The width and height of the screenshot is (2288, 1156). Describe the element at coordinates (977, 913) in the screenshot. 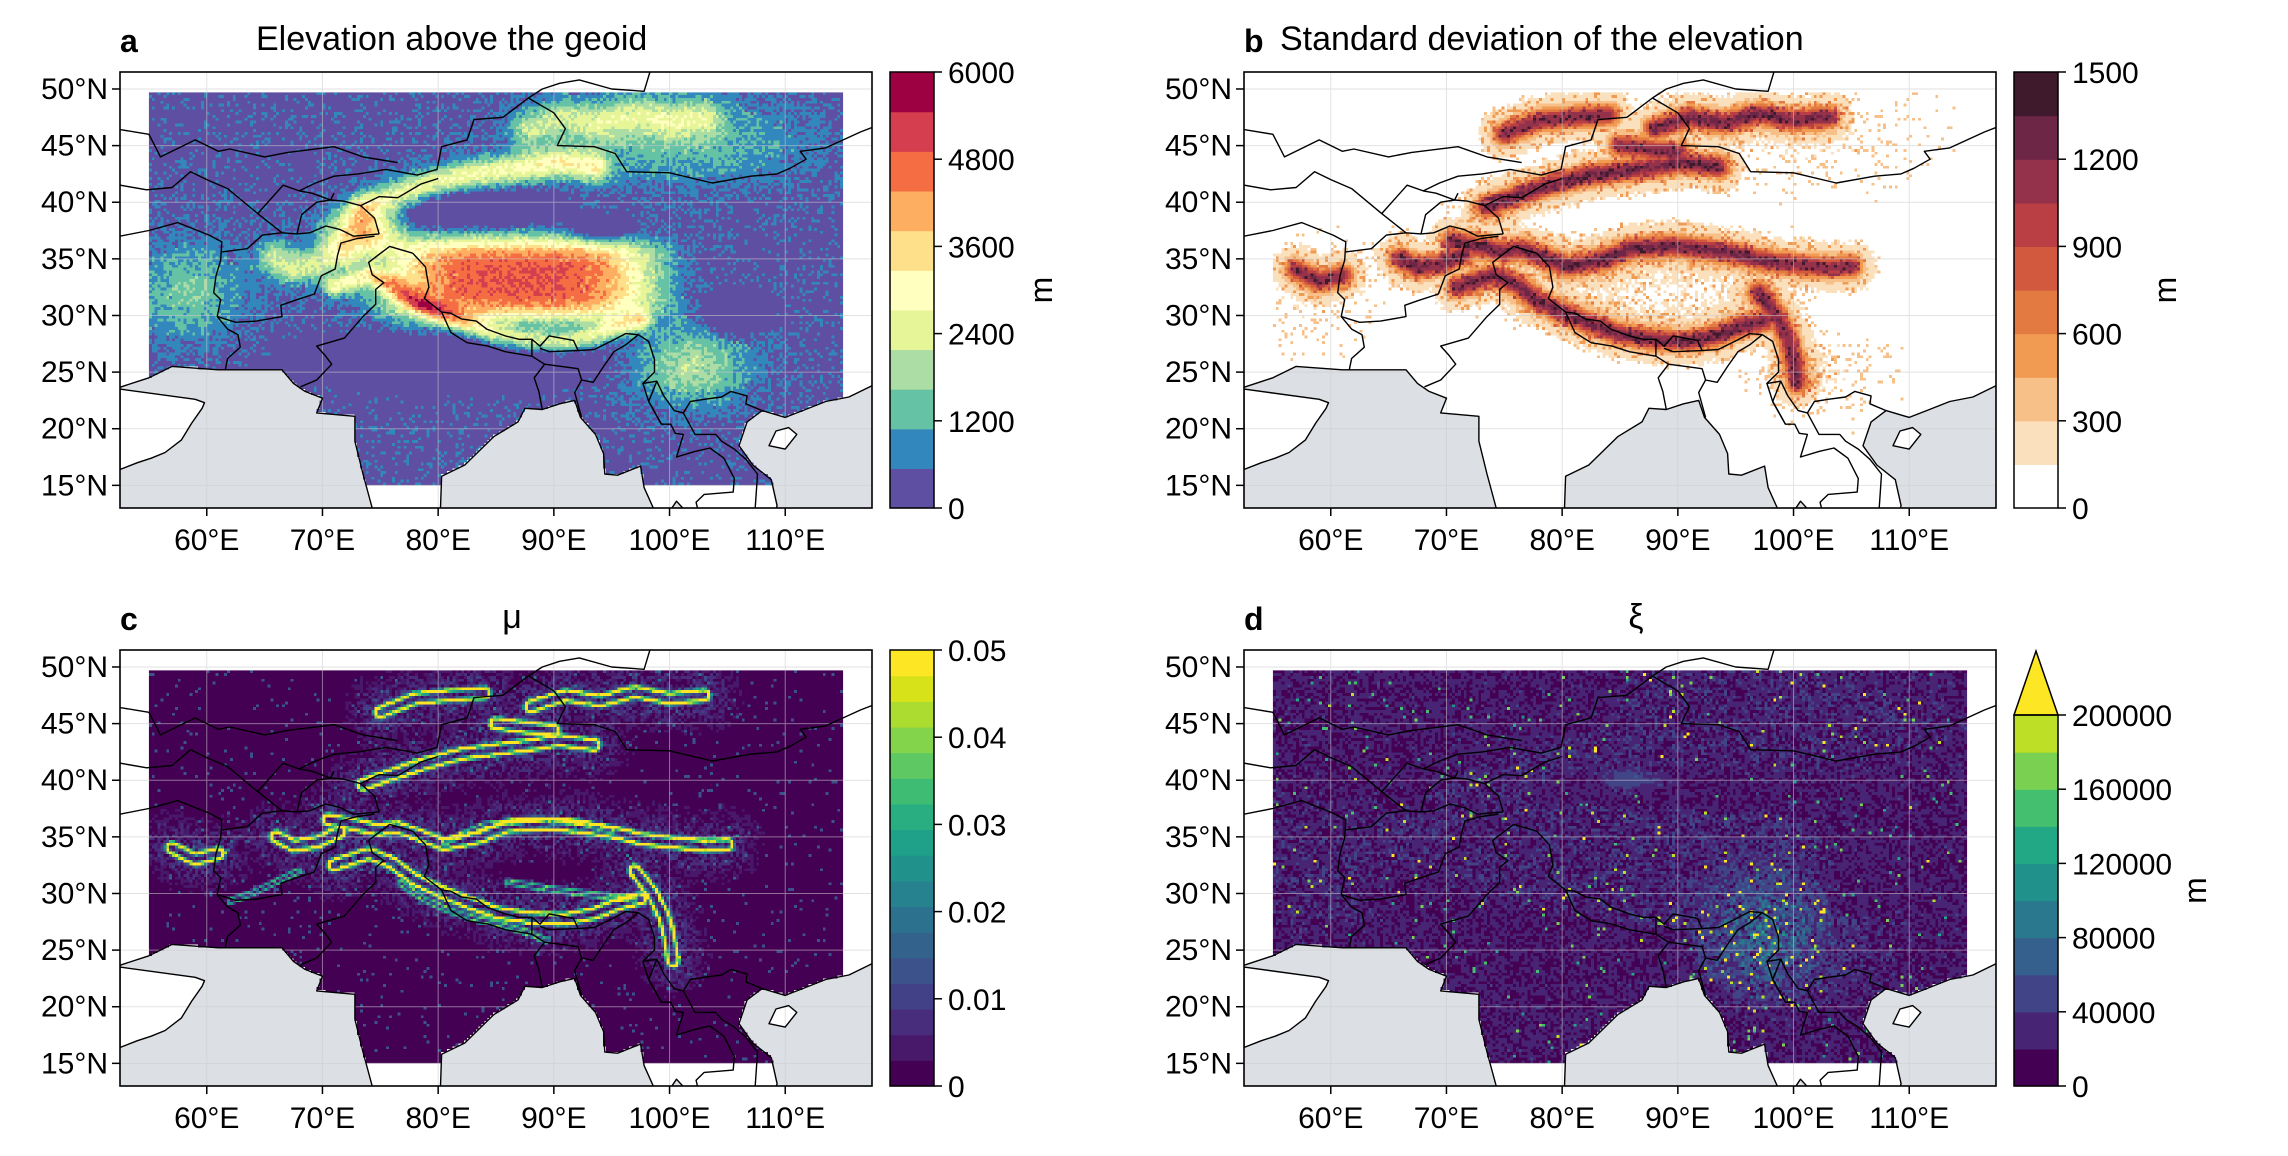

I see `colorbar-tick-label: 0.02` at that location.